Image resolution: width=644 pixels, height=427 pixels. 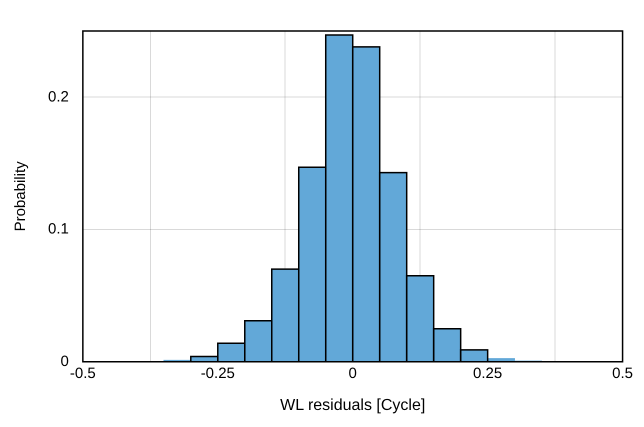 What do you see at coordinates (64, 361) in the screenshot?
I see `y-tick-label: 0` at bounding box center [64, 361].